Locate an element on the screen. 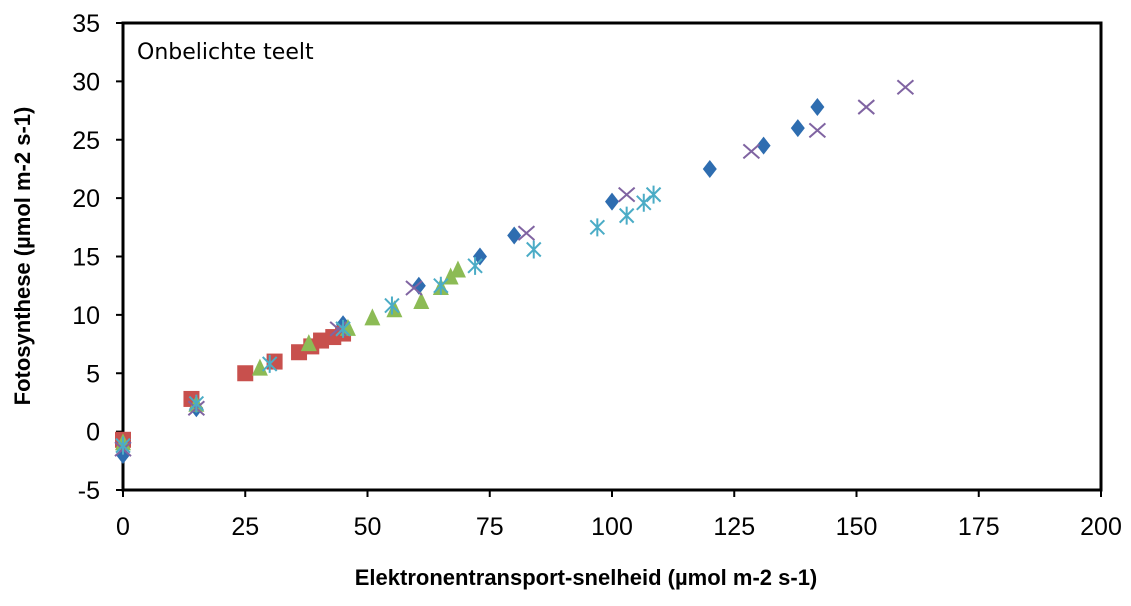 This screenshot has width=1131, height=606. y-tick-label: 30 is located at coordinates (86, 82).